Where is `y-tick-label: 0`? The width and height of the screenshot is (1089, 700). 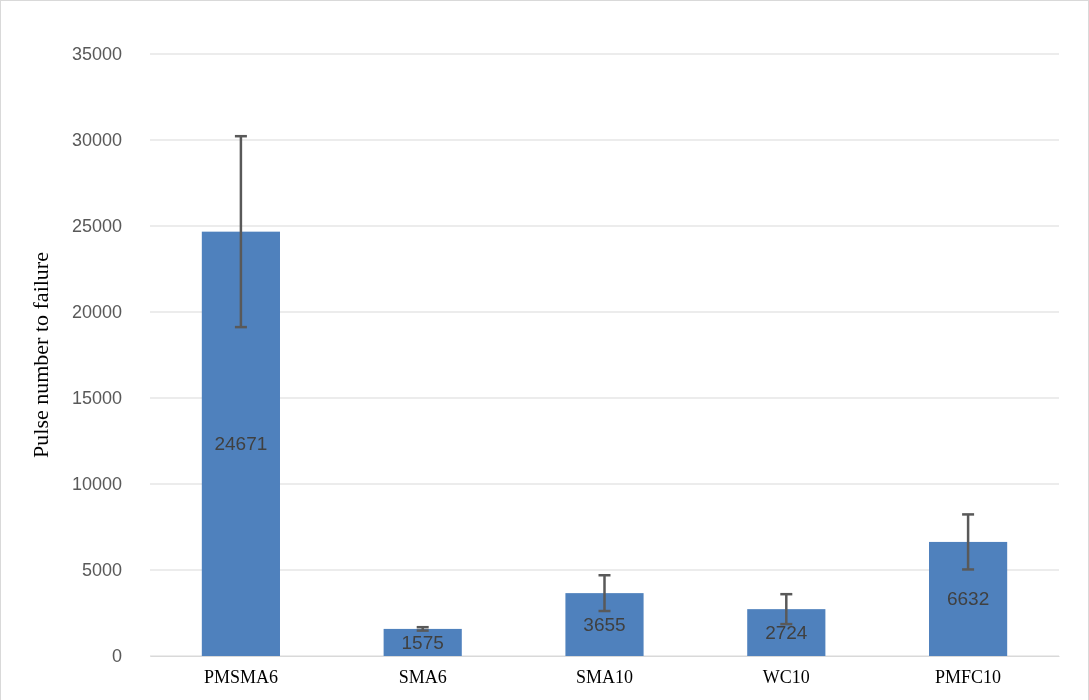
y-tick-label: 0 is located at coordinates (116, 656).